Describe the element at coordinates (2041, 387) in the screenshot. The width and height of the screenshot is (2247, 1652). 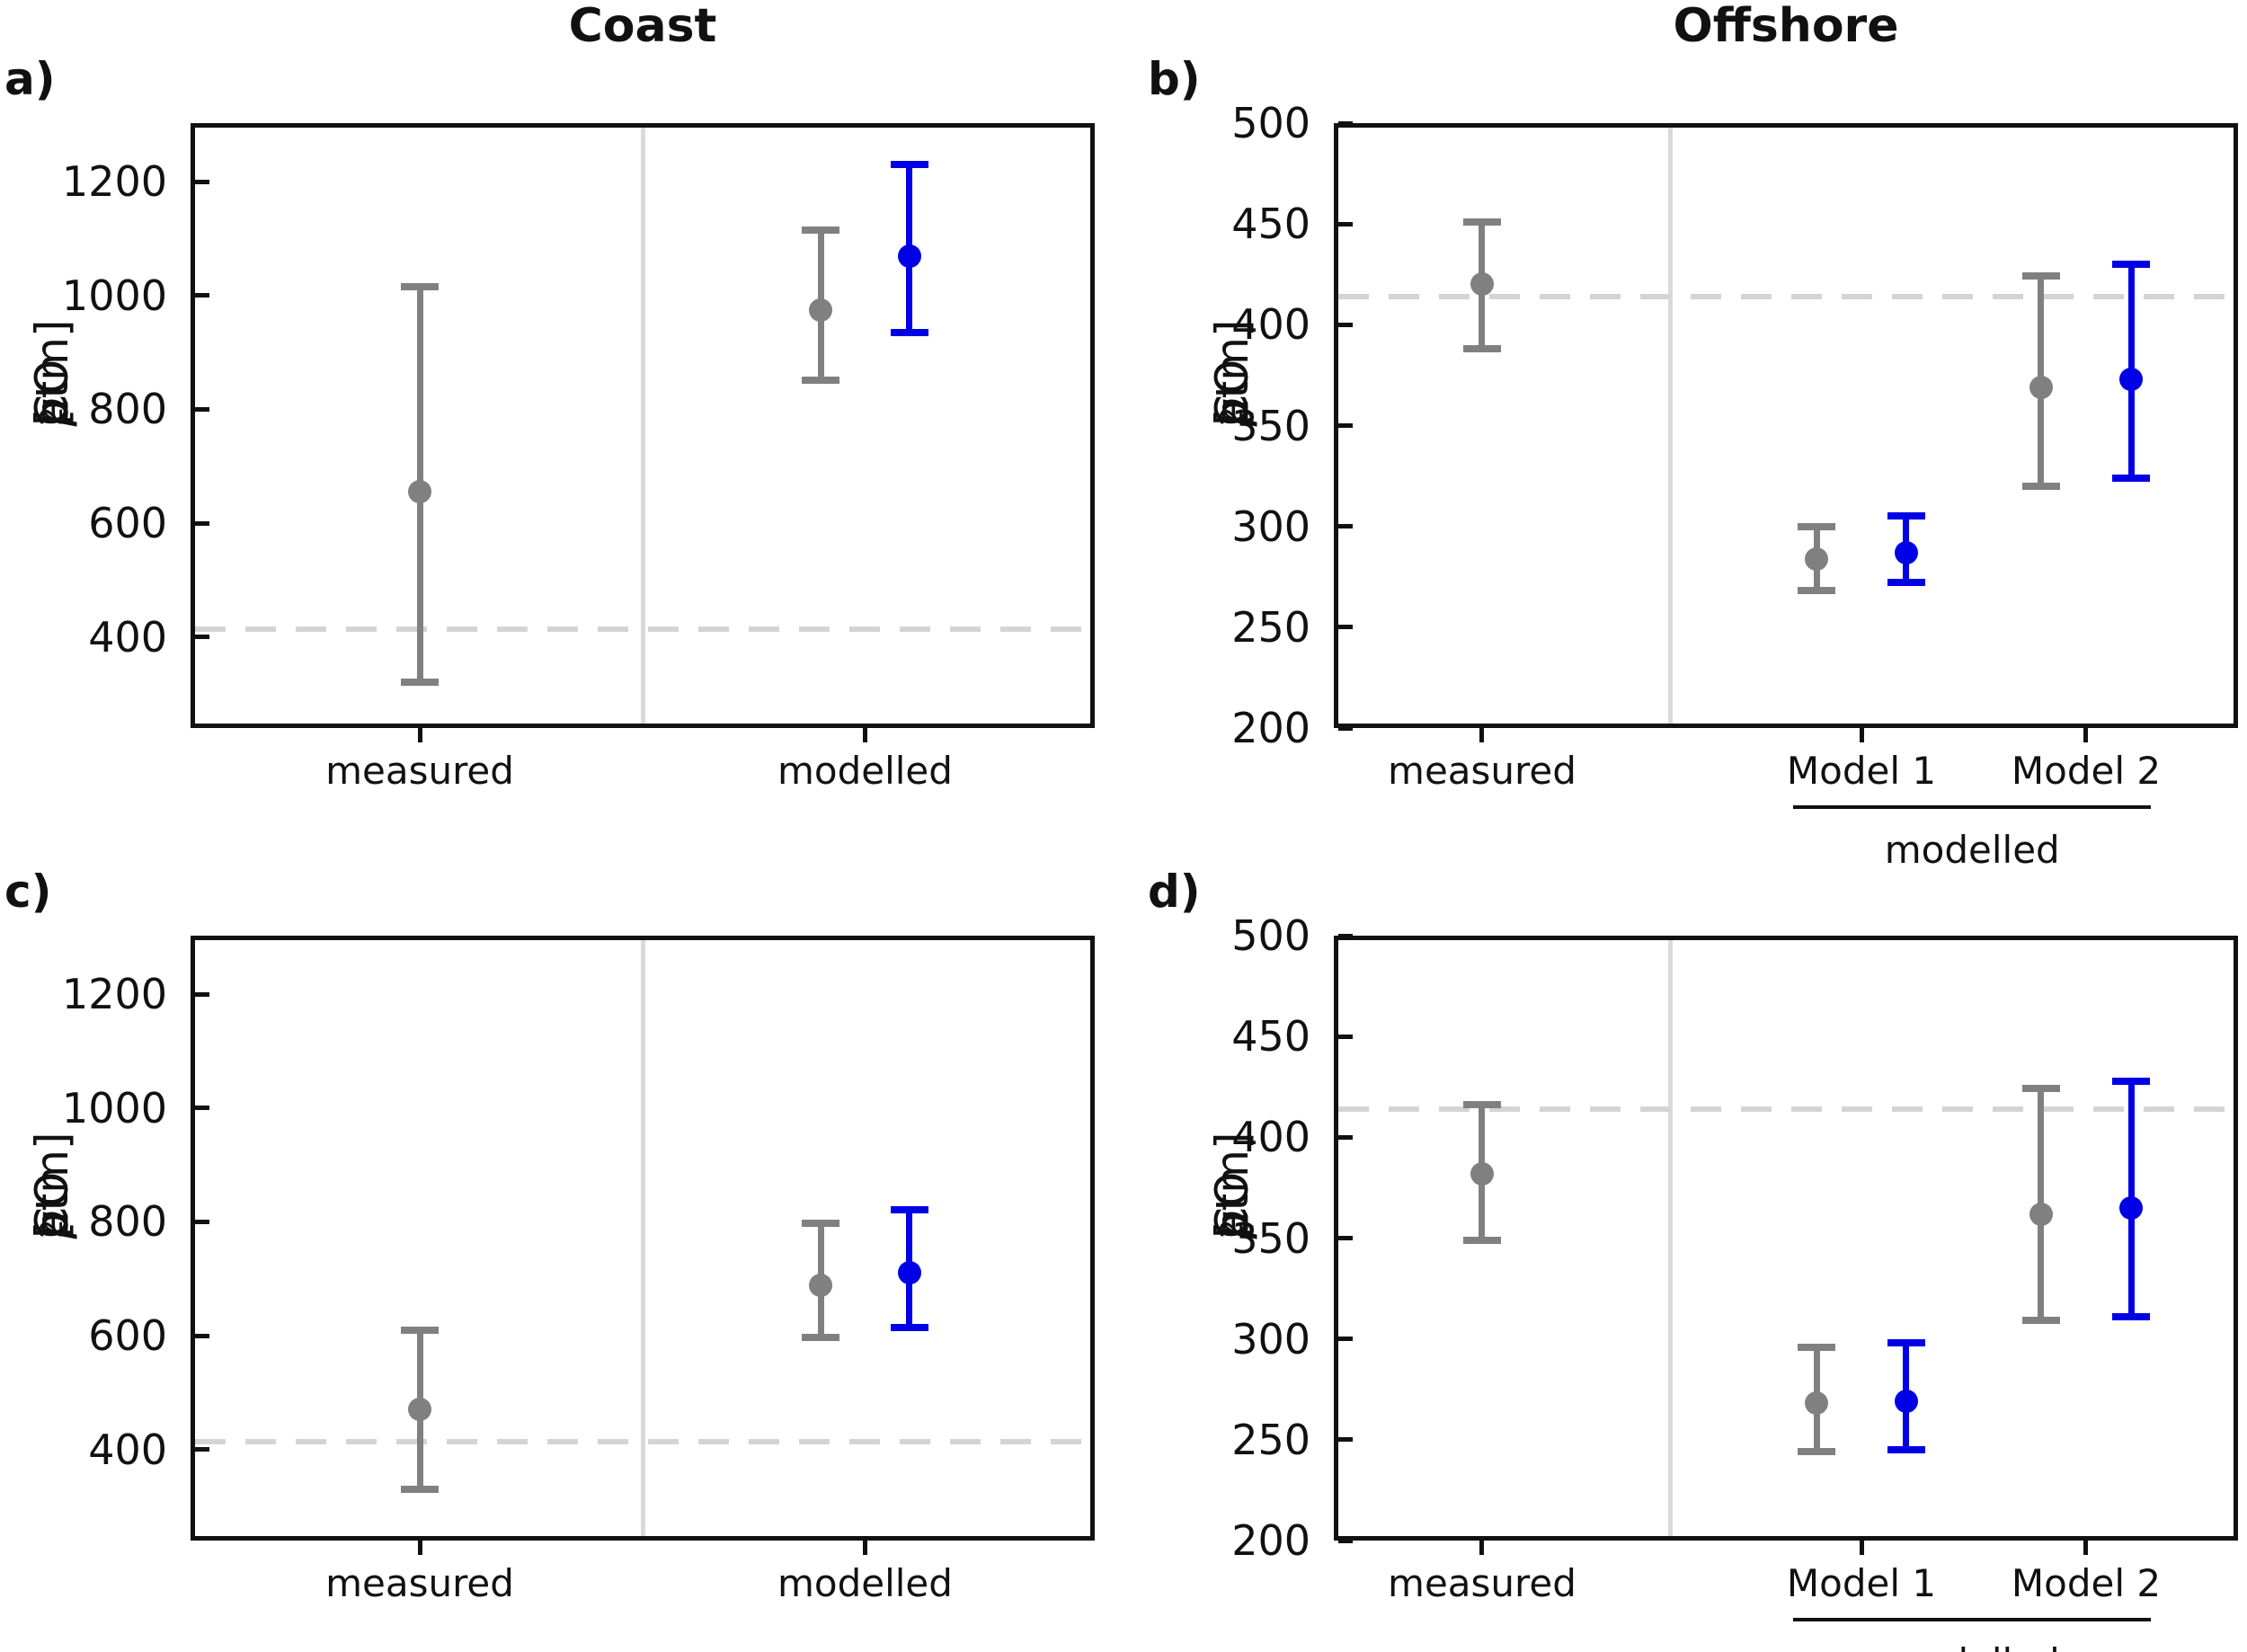
I see `errorbar-b-model2-gray-point` at that location.